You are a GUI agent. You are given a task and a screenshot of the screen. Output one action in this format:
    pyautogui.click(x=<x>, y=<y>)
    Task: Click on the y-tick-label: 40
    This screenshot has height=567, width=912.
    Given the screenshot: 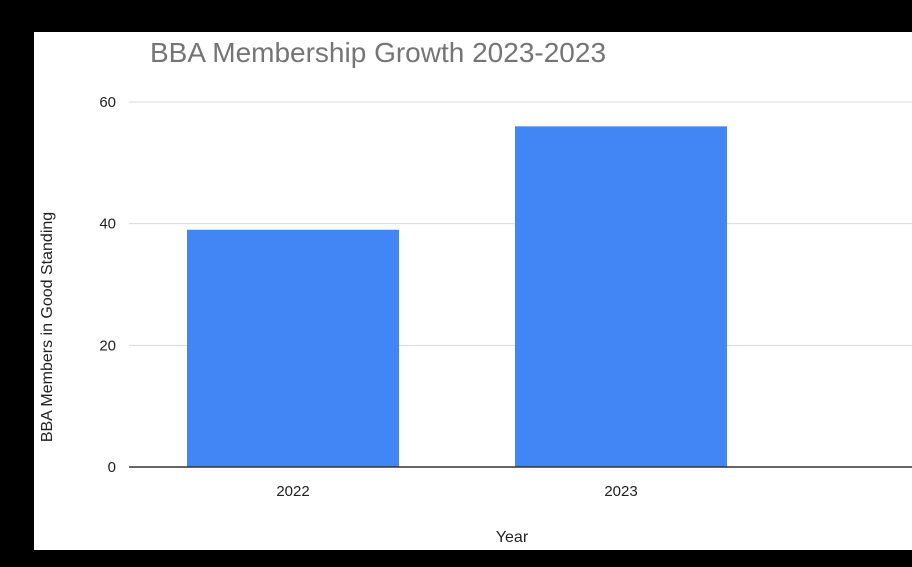 What is the action you would take?
    pyautogui.click(x=107, y=224)
    